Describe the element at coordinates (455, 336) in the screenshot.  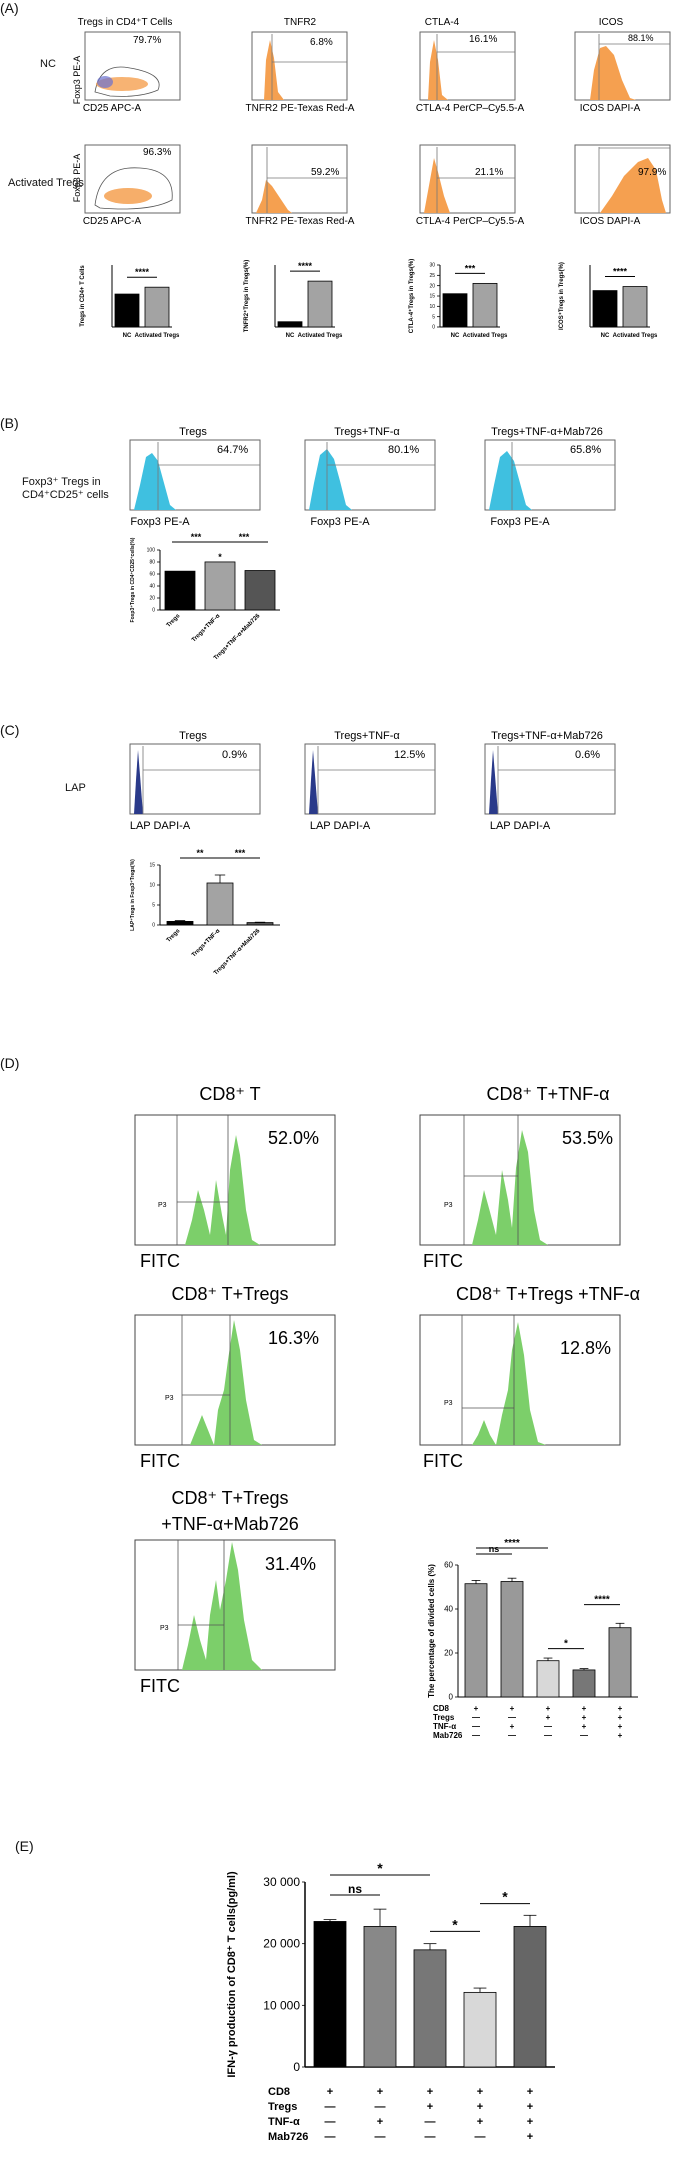
I see `a2-cat-0: NC` at that location.